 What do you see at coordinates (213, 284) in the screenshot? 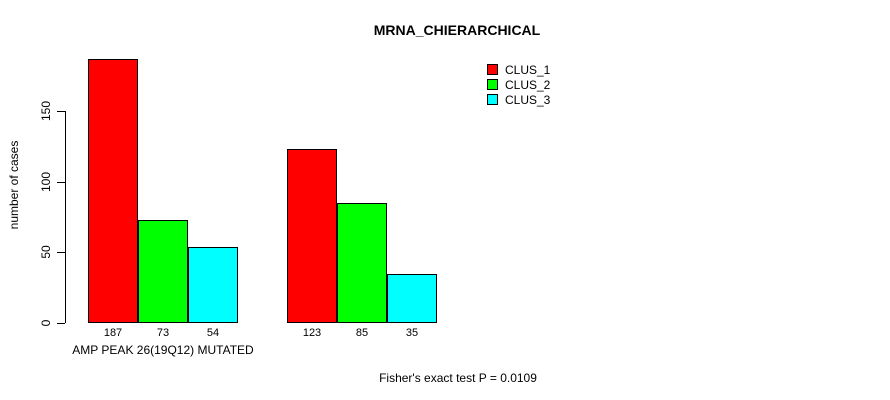
I see `bar-clus_3-group1` at bounding box center [213, 284].